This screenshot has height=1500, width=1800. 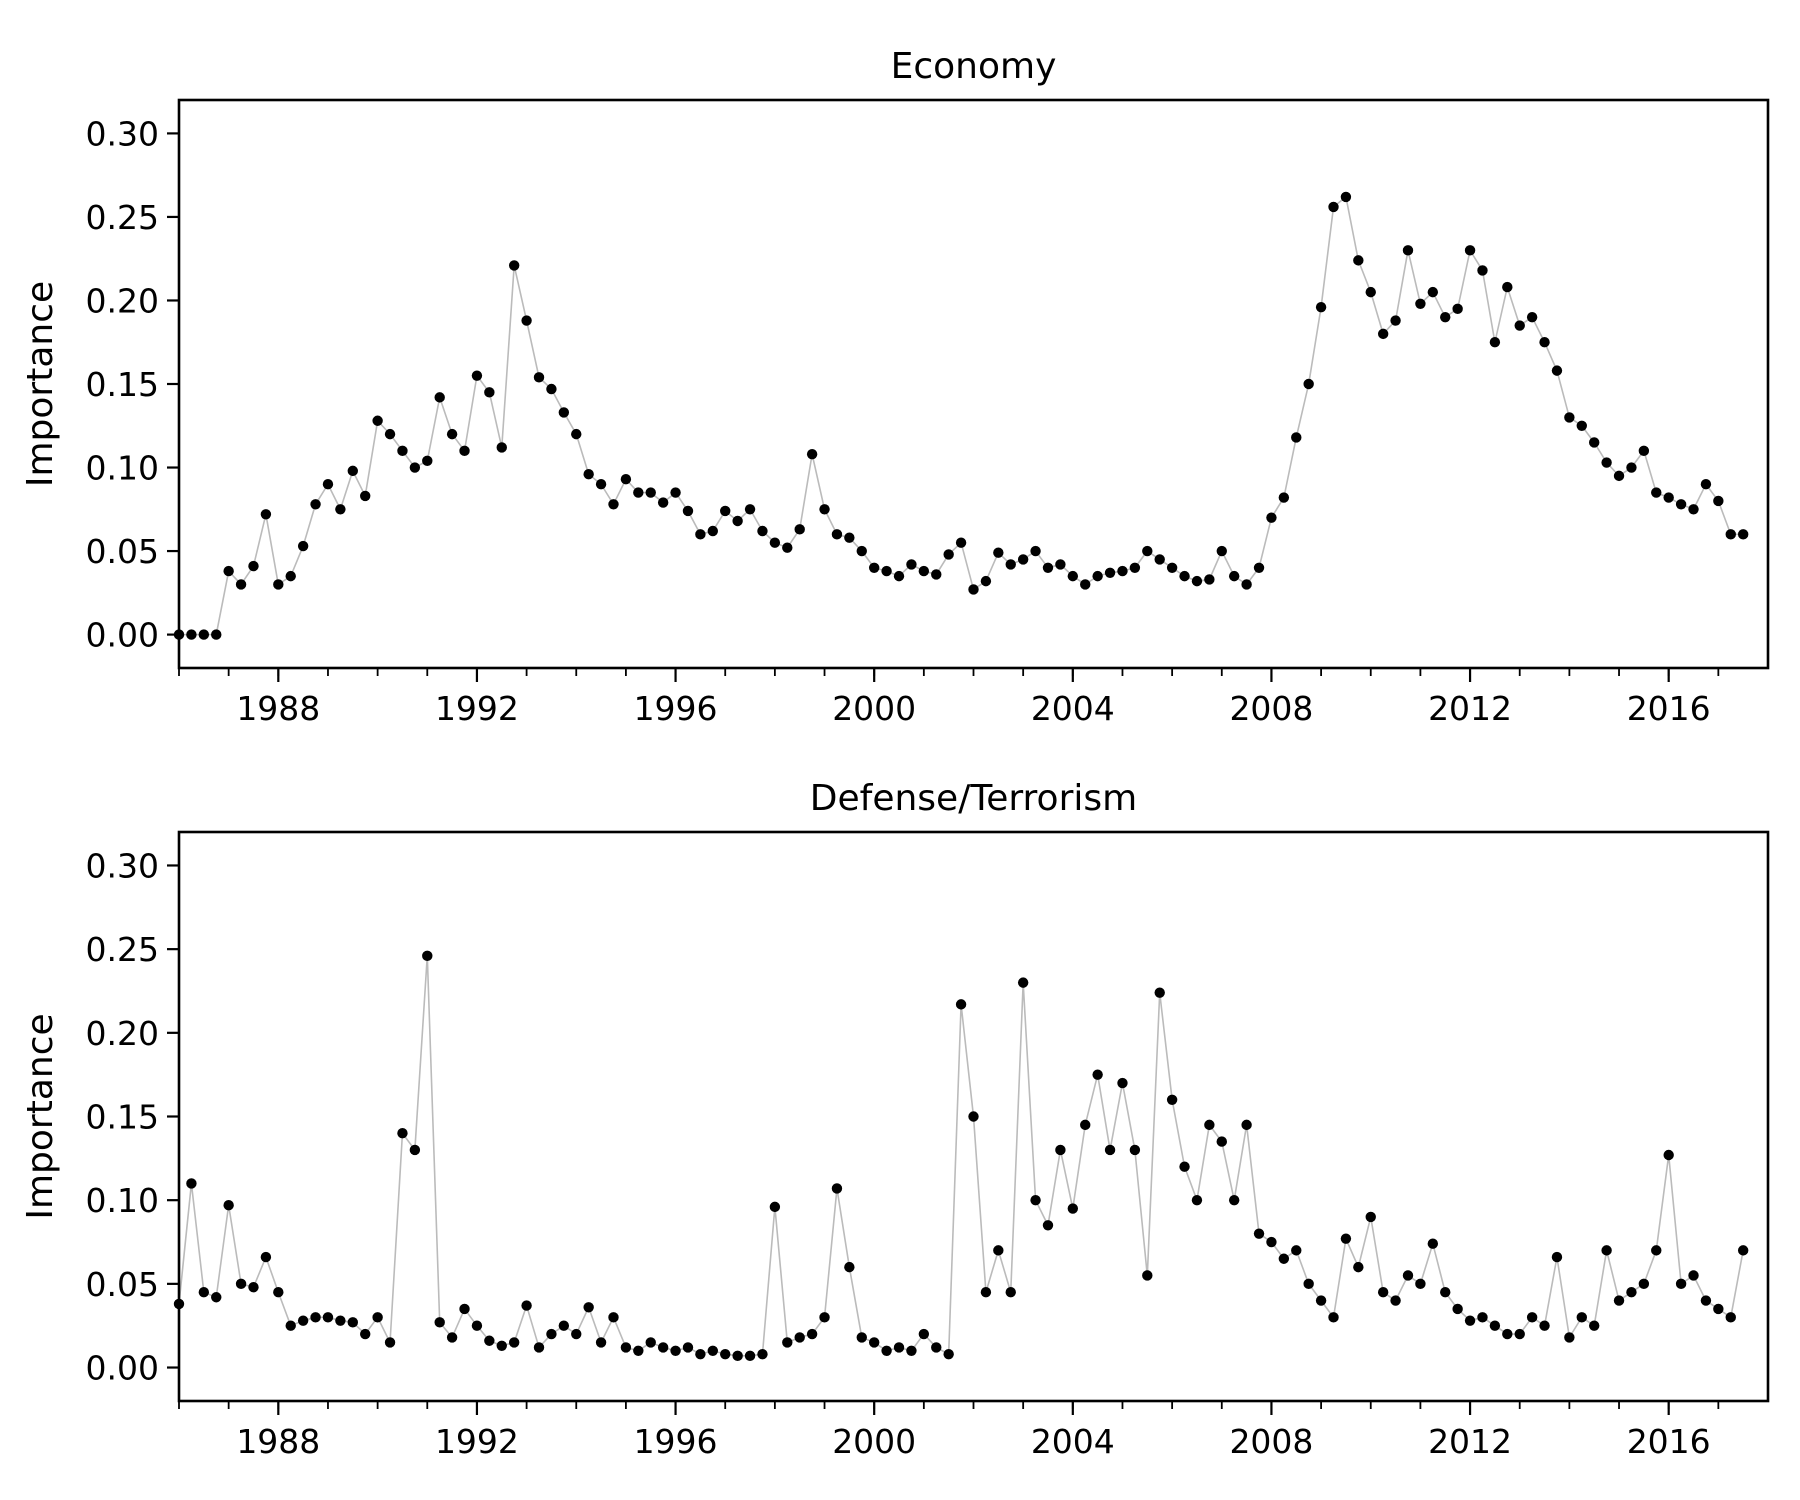 I want to click on y-tick-label: 0.05, so click(x=122, y=551).